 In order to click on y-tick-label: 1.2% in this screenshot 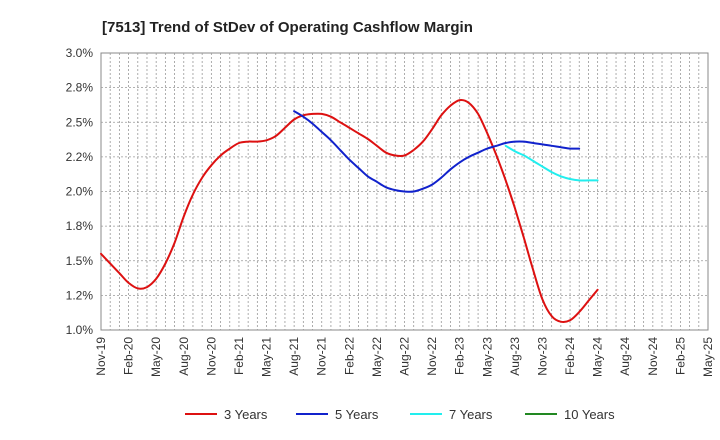, I will do `click(80, 295)`.